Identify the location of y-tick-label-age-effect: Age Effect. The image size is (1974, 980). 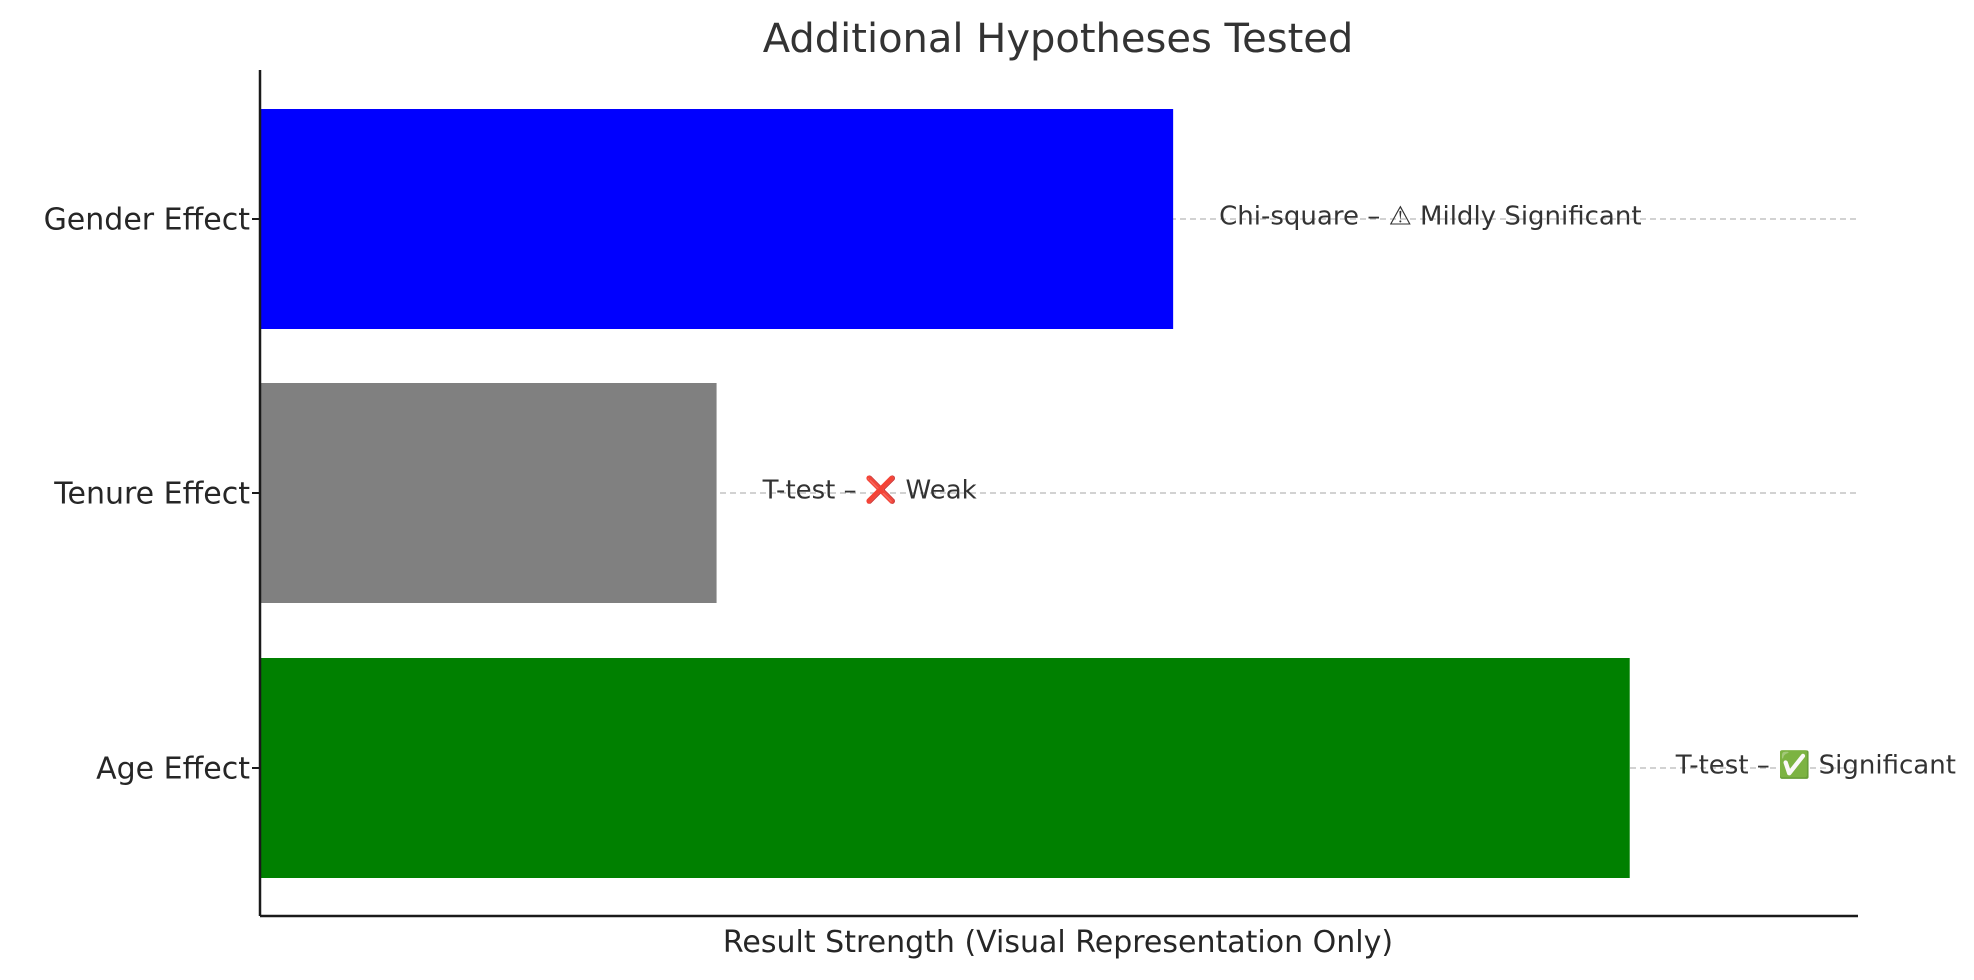
(173, 769).